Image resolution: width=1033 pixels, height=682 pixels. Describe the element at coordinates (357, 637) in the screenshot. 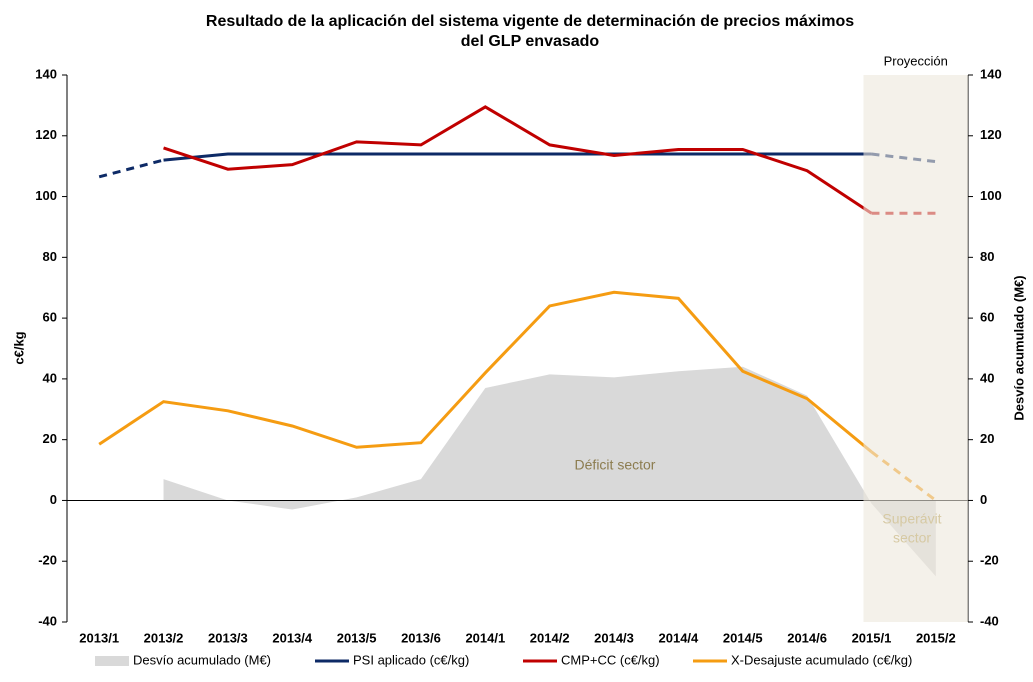

I see `x-tick-label: 2013/5` at that location.